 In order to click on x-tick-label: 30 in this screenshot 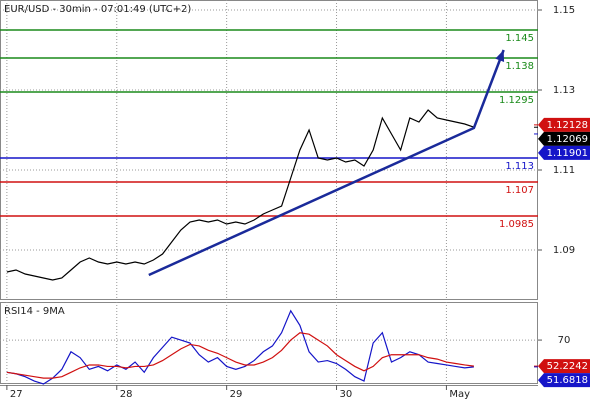, I will do `click(346, 394)`.